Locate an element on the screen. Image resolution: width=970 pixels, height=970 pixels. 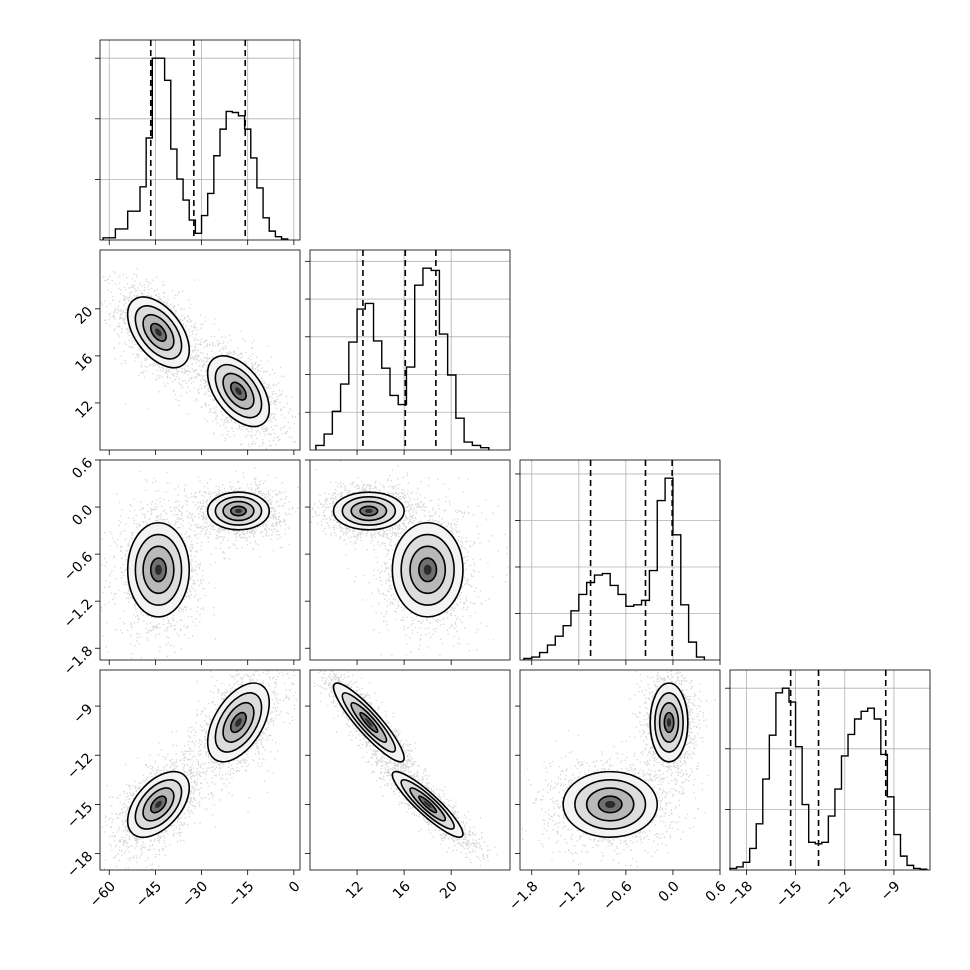
x-tick-label: −30 is located at coordinates (195, 894).